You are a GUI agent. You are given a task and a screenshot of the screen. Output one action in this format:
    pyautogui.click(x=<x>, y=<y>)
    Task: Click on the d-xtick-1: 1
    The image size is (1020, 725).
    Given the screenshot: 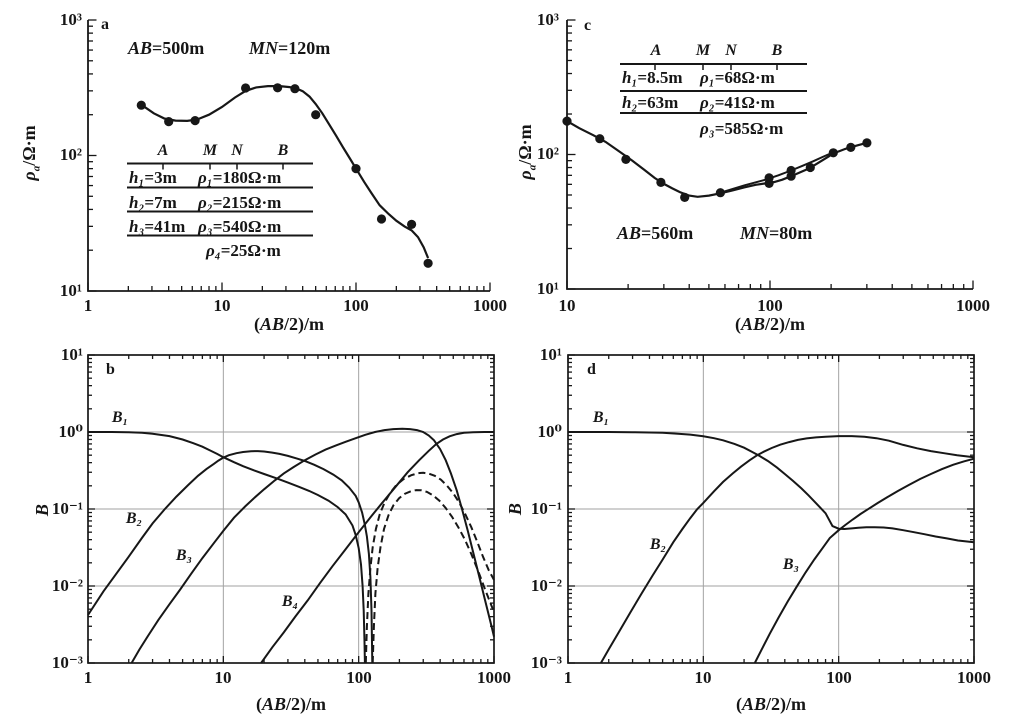 What is the action you would take?
    pyautogui.click(x=568, y=677)
    